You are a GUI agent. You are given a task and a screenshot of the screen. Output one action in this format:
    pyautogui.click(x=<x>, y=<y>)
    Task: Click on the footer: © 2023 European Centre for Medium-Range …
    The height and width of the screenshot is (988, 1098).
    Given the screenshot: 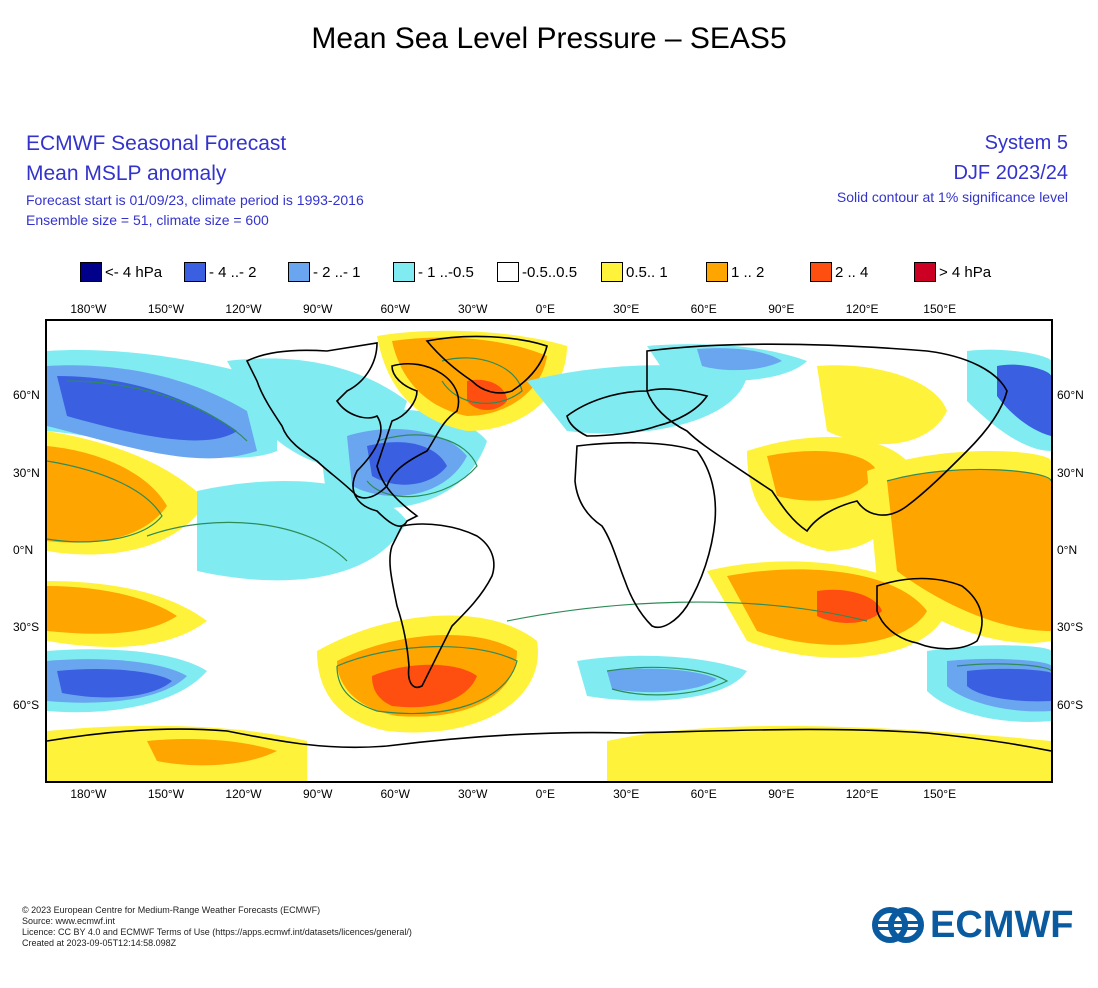 What is the action you would take?
    pyautogui.click(x=217, y=927)
    